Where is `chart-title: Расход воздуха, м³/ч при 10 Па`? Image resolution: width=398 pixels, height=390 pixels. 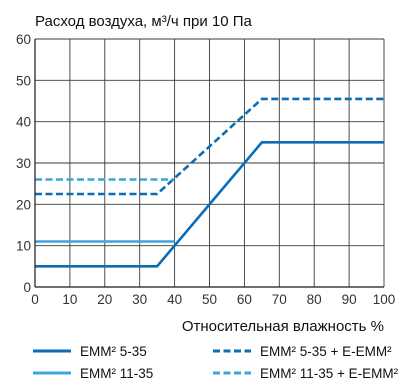 chart-title: Расход воздуха, м³/ч при 10 Па is located at coordinates (143, 21).